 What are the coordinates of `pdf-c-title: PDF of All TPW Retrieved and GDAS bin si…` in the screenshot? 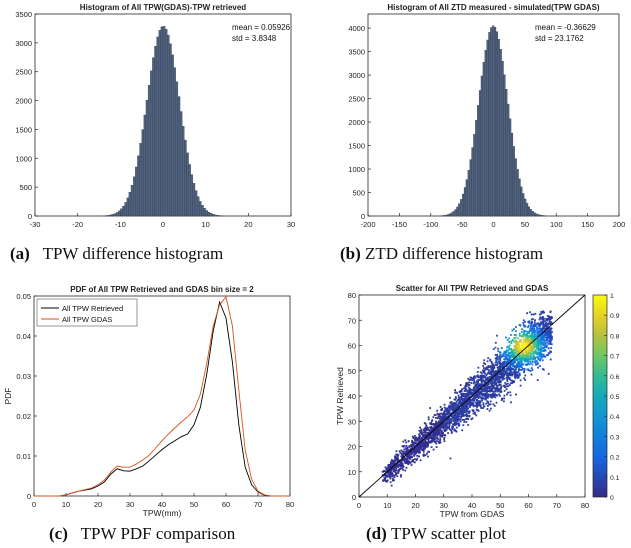 It's located at (162, 289).